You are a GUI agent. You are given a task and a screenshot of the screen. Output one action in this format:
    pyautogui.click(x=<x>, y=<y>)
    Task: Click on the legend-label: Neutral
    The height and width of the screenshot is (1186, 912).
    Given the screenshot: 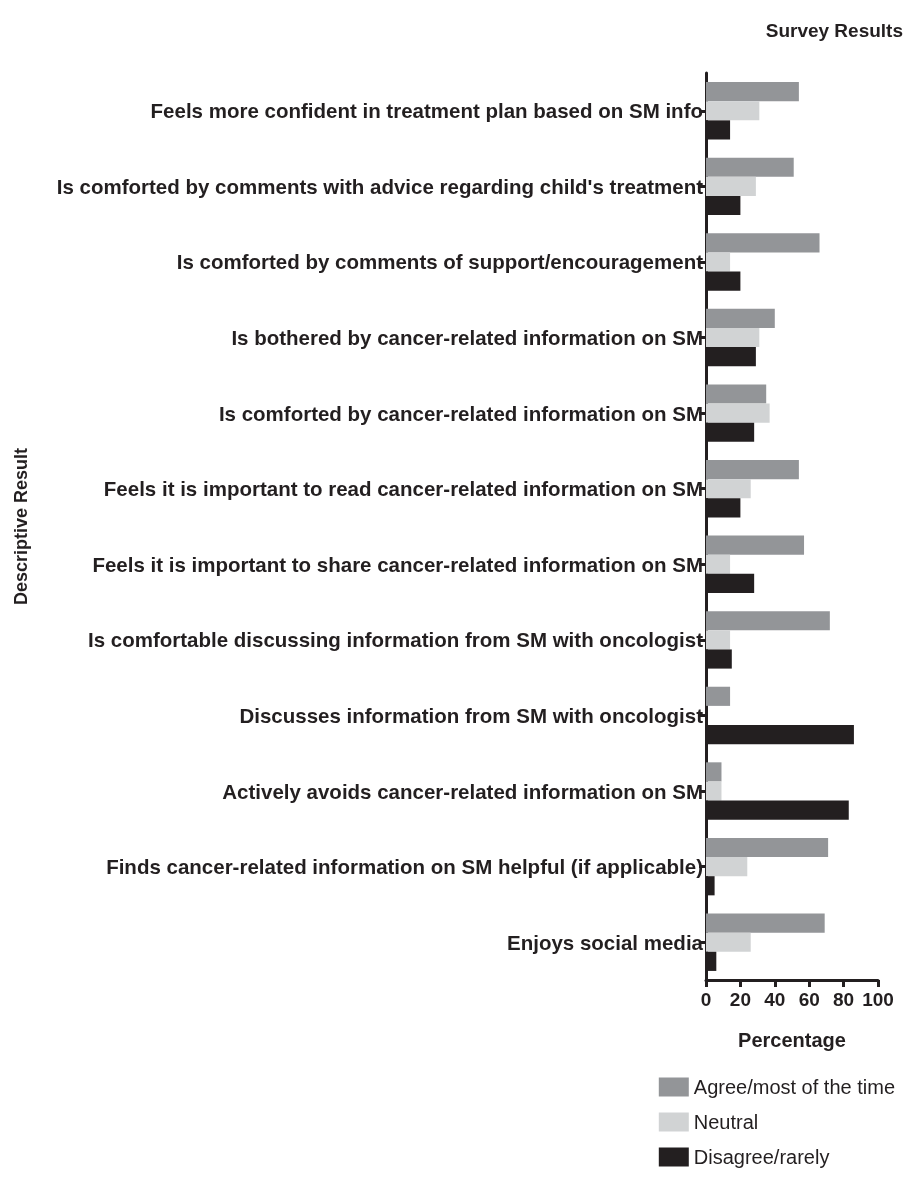 What is the action you would take?
    pyautogui.click(x=726, y=1122)
    